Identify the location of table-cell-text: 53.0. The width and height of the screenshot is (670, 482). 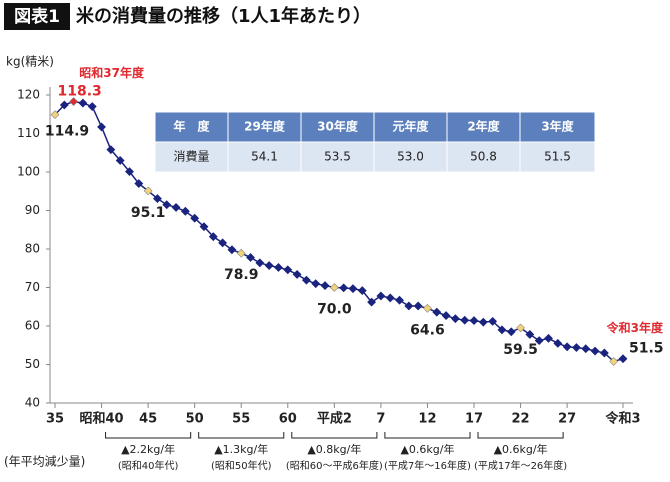
(410, 157).